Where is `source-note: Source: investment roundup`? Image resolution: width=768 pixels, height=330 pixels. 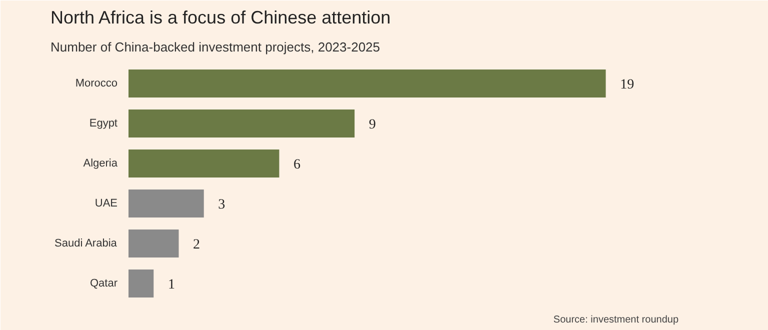
source-note: Source: investment roundup is located at coordinates (616, 320).